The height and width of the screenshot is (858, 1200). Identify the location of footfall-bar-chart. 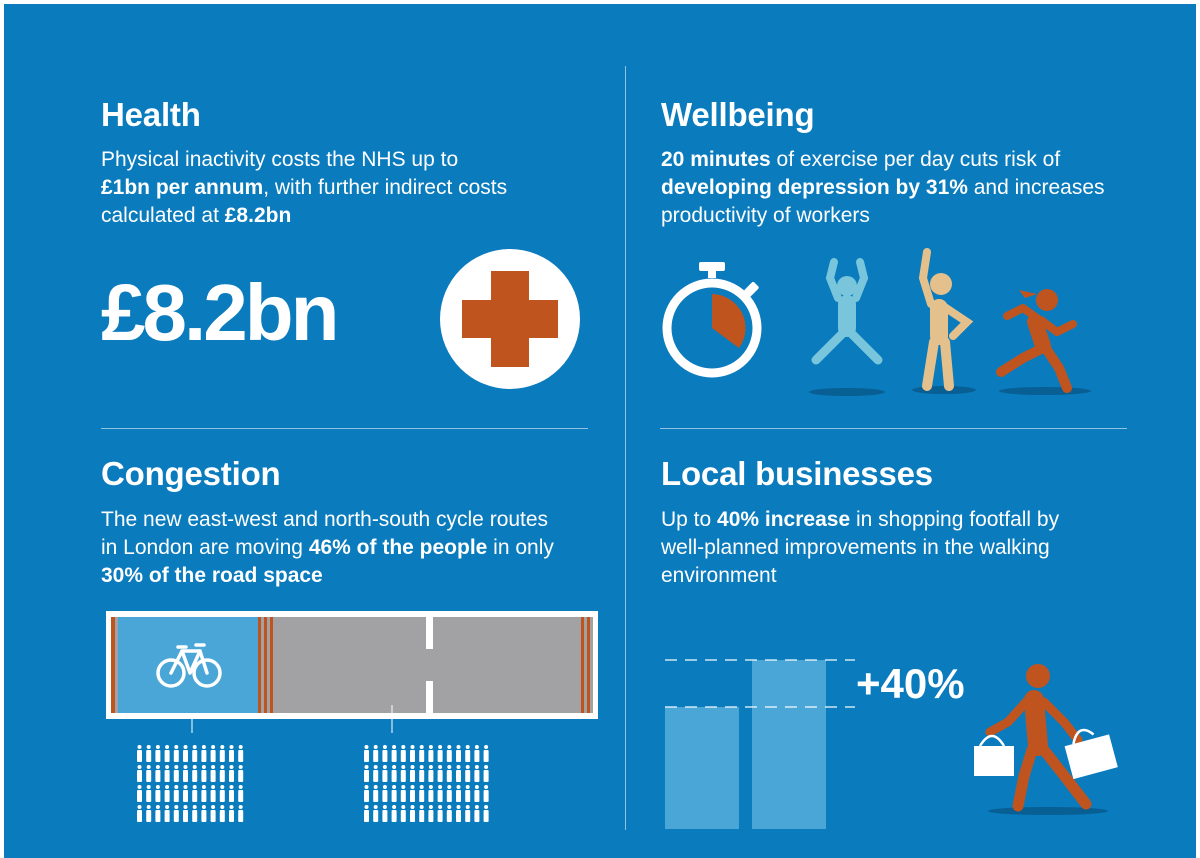
(760, 744).